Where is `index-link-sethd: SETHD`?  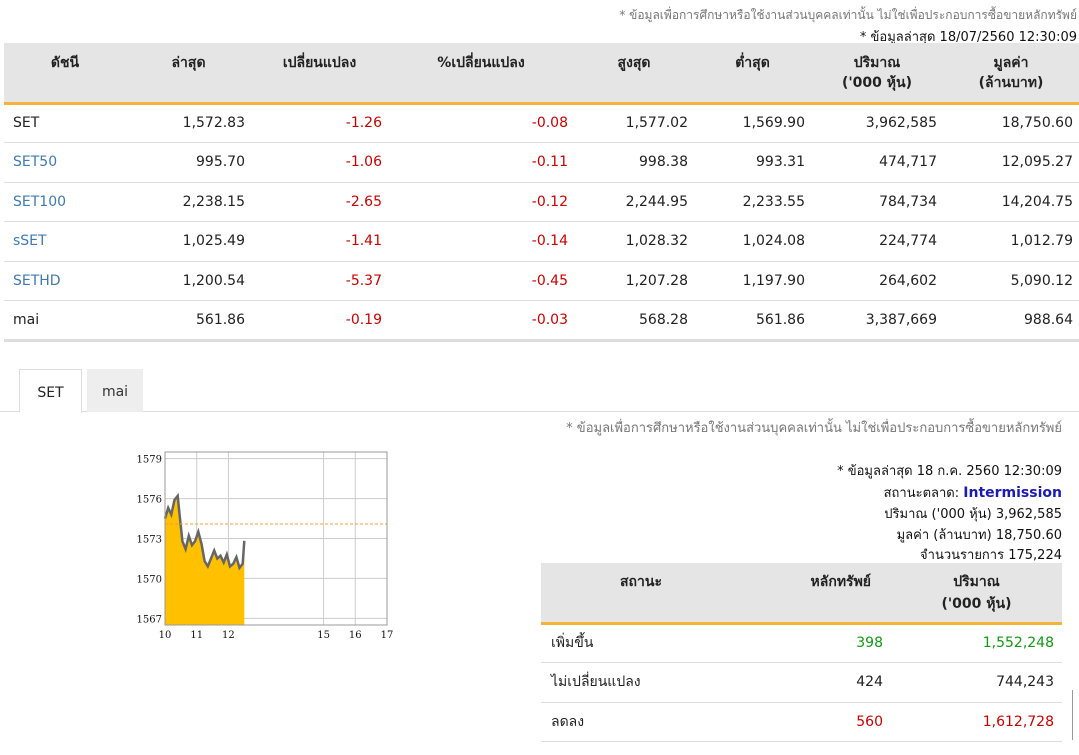
index-link-sethd: SETHD is located at coordinates (65, 281).